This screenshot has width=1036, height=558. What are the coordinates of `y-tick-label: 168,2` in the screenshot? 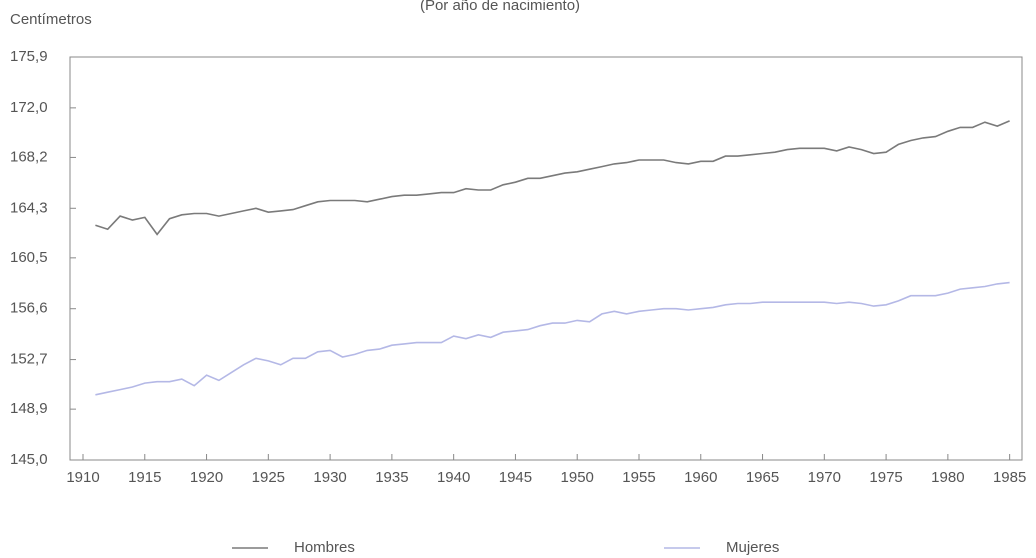 It's located at (29, 156).